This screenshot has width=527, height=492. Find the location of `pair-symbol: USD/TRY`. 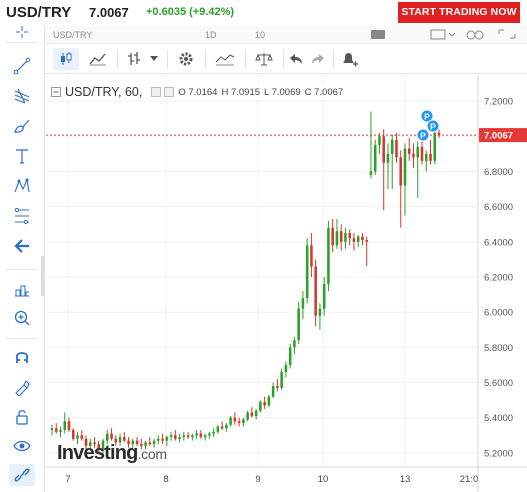

pair-symbol: USD/TRY is located at coordinates (39, 12).